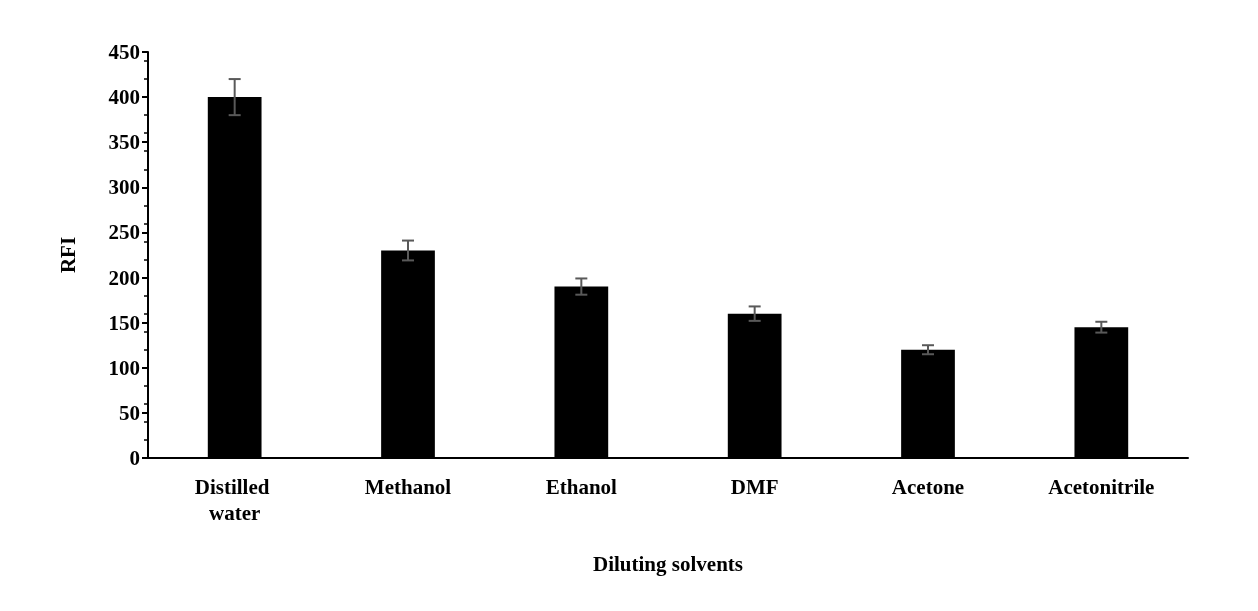  What do you see at coordinates (928, 487) in the screenshot?
I see `x-tick-label: Acetone` at bounding box center [928, 487].